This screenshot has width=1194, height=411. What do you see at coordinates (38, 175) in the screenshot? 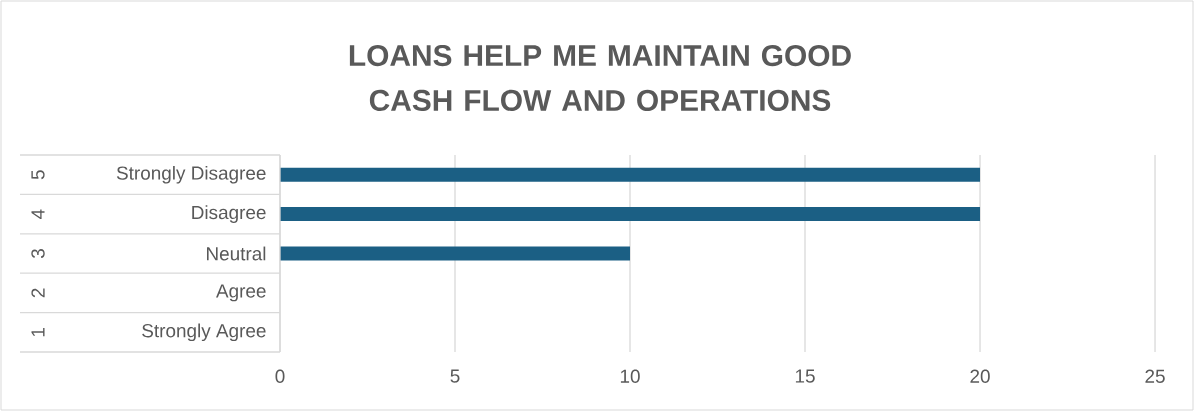
I see `text: 5` at bounding box center [38, 175].